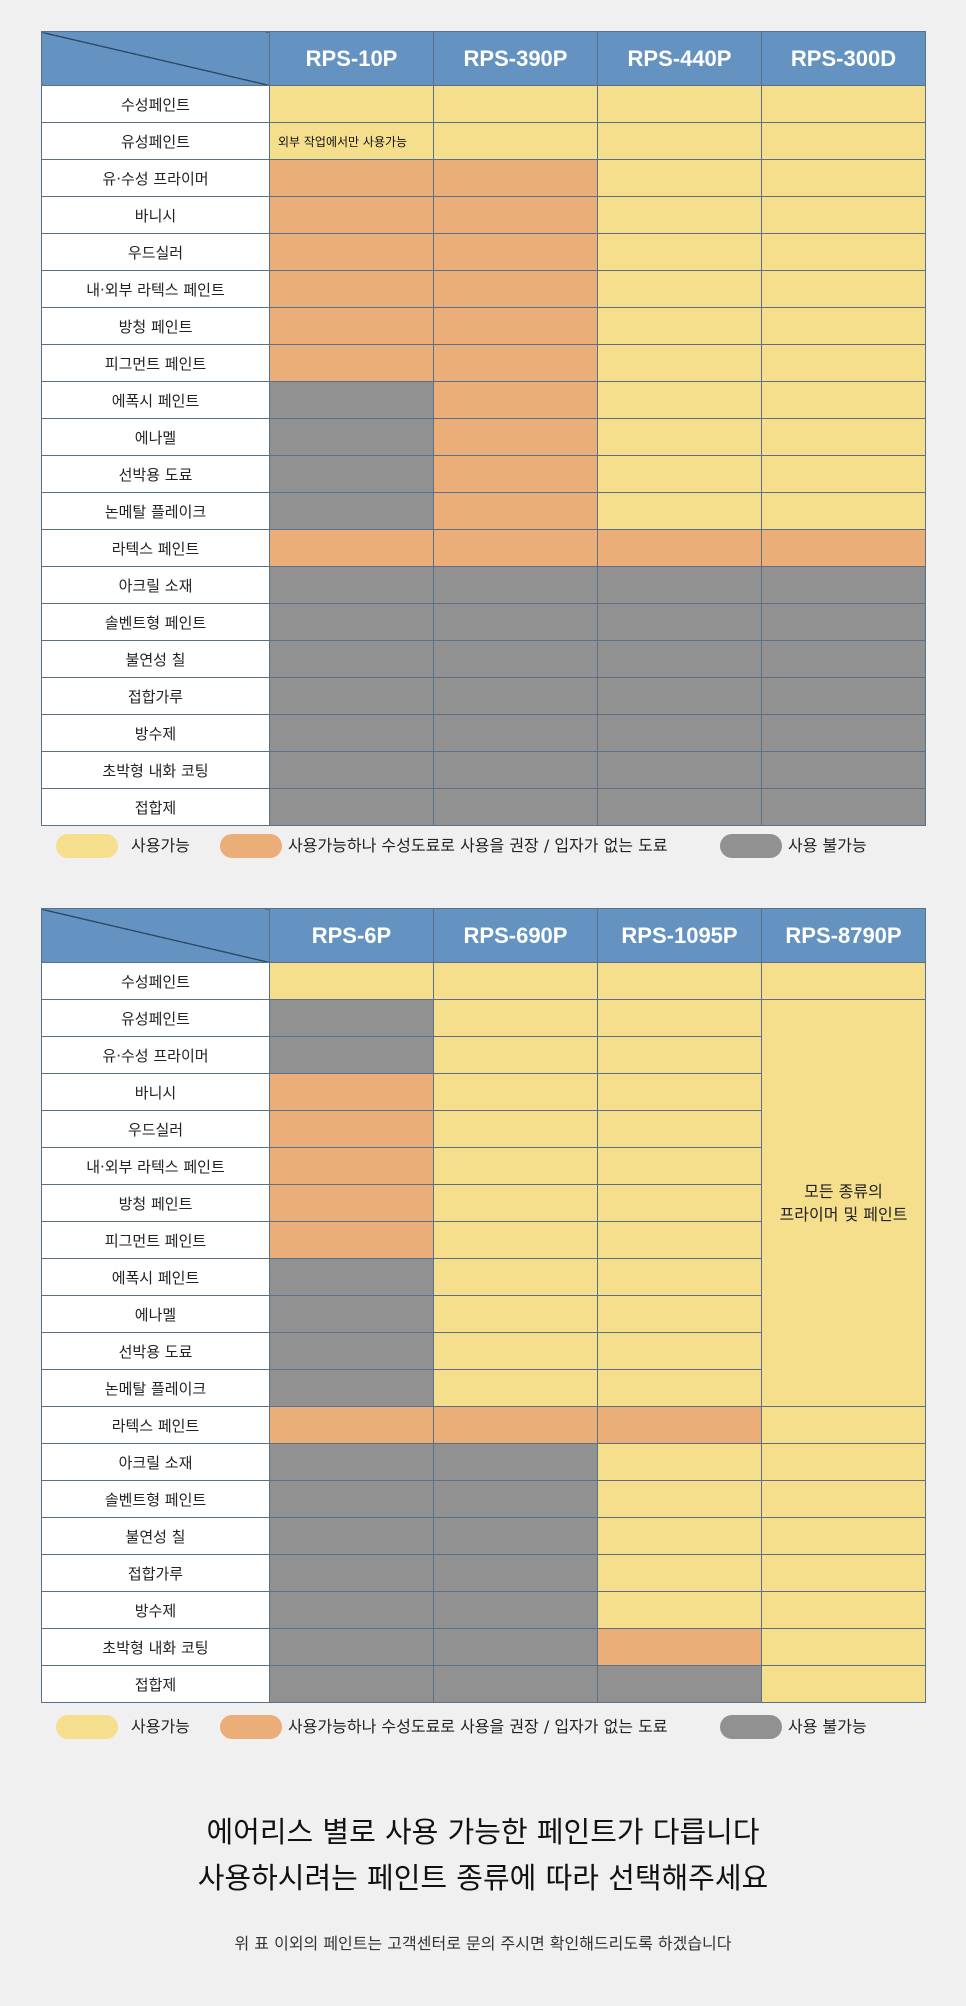 Image resolution: width=966 pixels, height=2006 pixels. I want to click on paint-type-label: 수성페인트, so click(155, 981).